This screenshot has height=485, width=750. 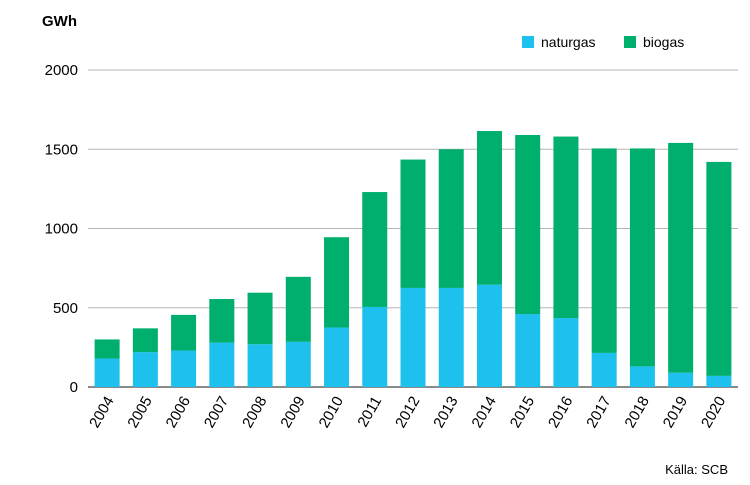 What do you see at coordinates (107, 349) in the screenshot?
I see `bar-biogas-2004` at bounding box center [107, 349].